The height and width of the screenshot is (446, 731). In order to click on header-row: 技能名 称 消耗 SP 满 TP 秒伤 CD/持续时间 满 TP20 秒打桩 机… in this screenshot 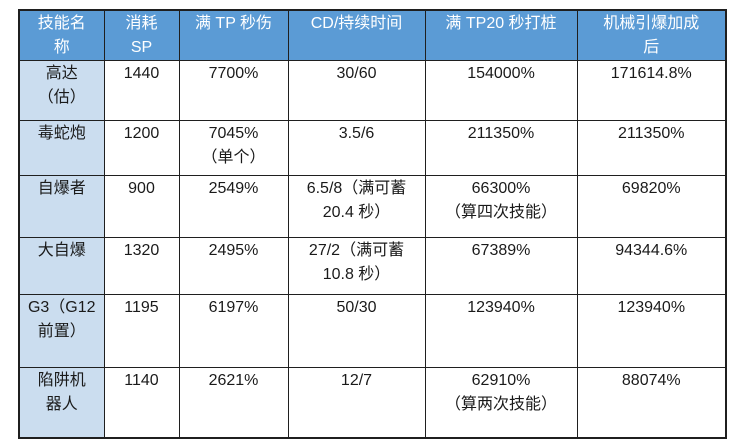, I will do `click(372, 35)`.